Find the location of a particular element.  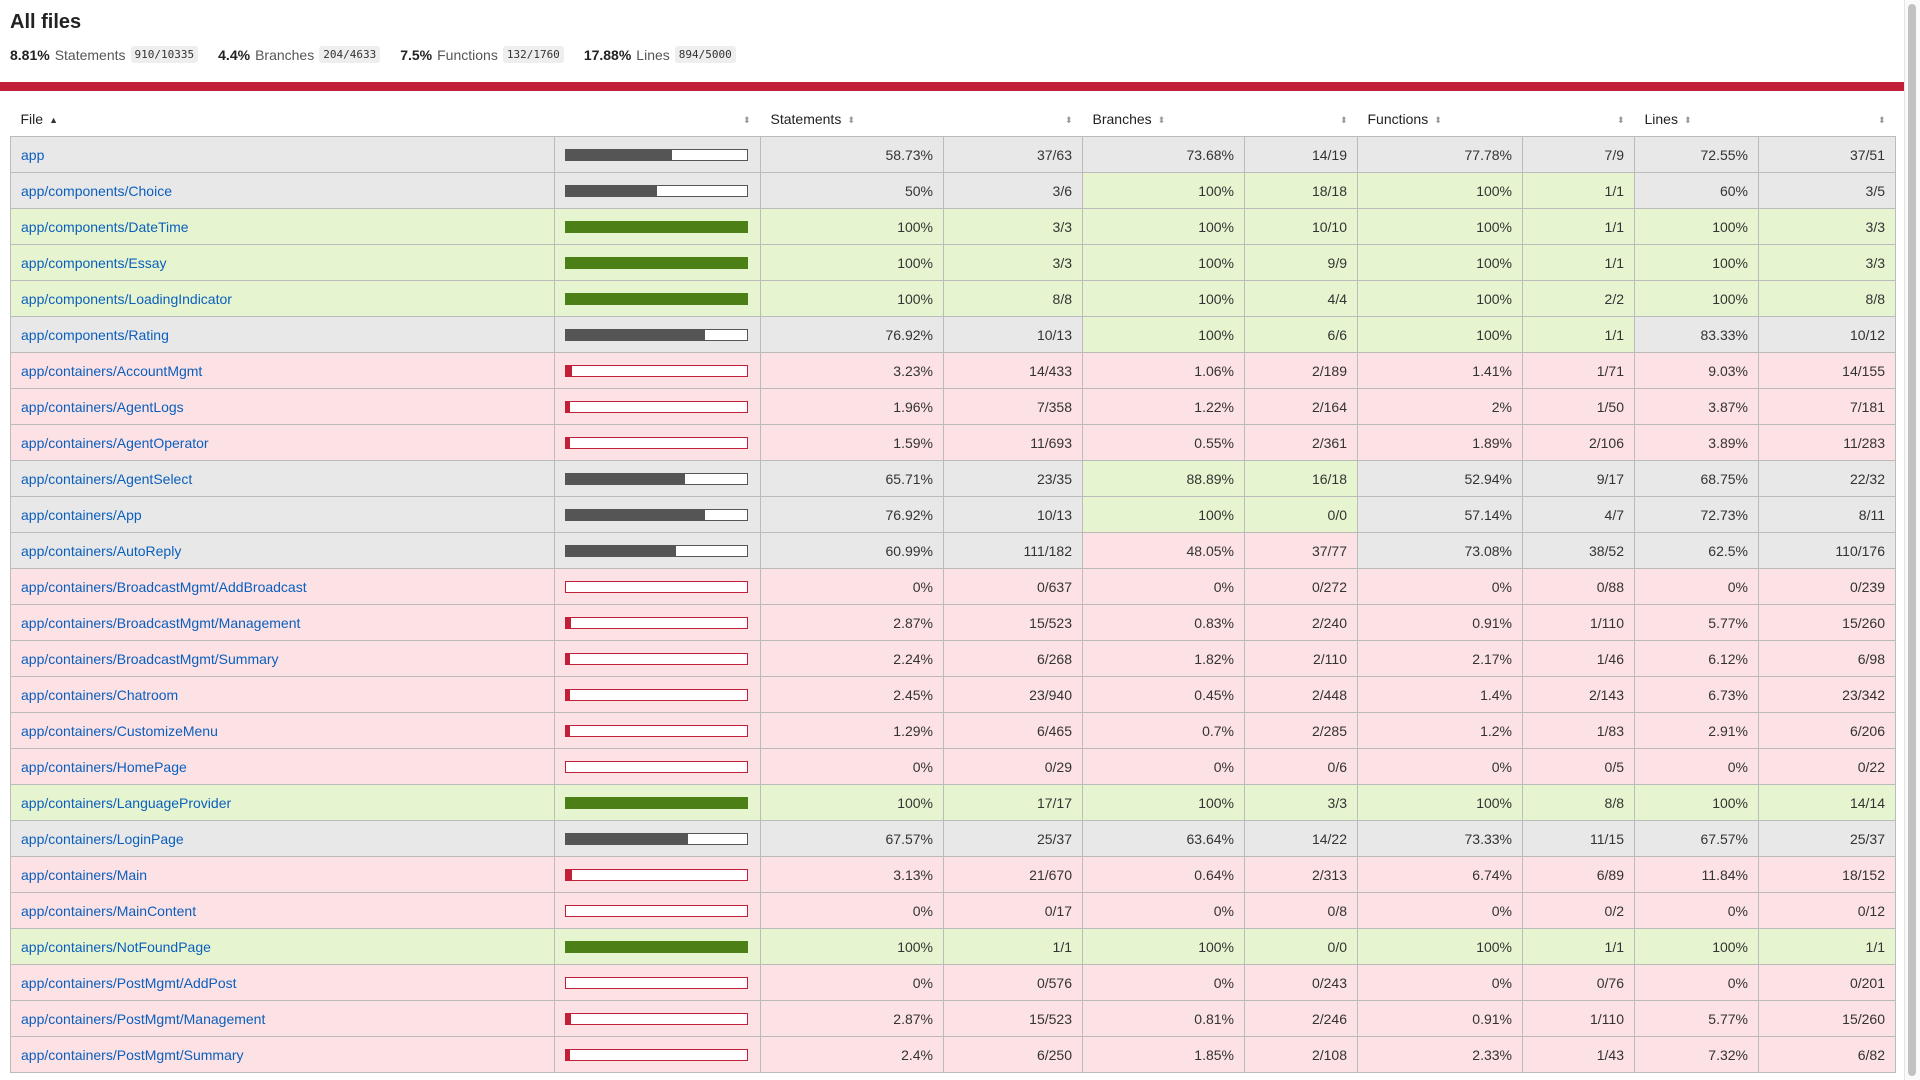

sort-icon: ⬍ is located at coordinates (1161, 120).